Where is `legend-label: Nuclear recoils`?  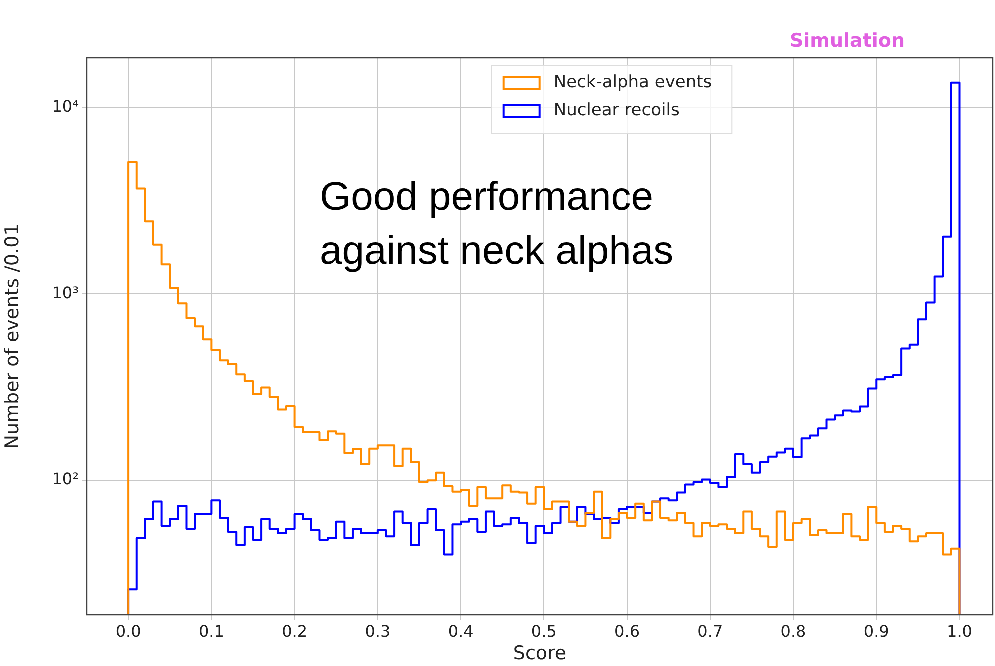
legend-label: Nuclear recoils is located at coordinates (617, 110).